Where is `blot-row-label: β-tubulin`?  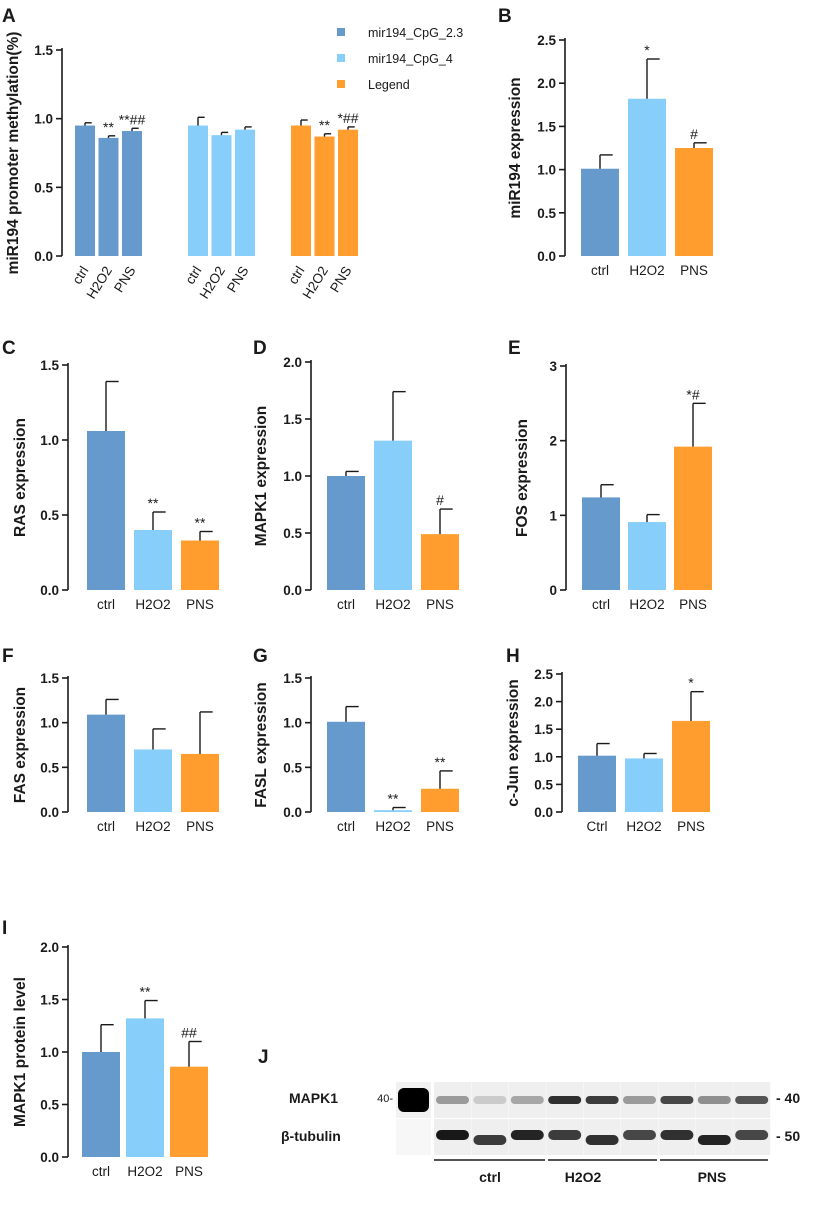 blot-row-label: β-tubulin is located at coordinates (311, 1136).